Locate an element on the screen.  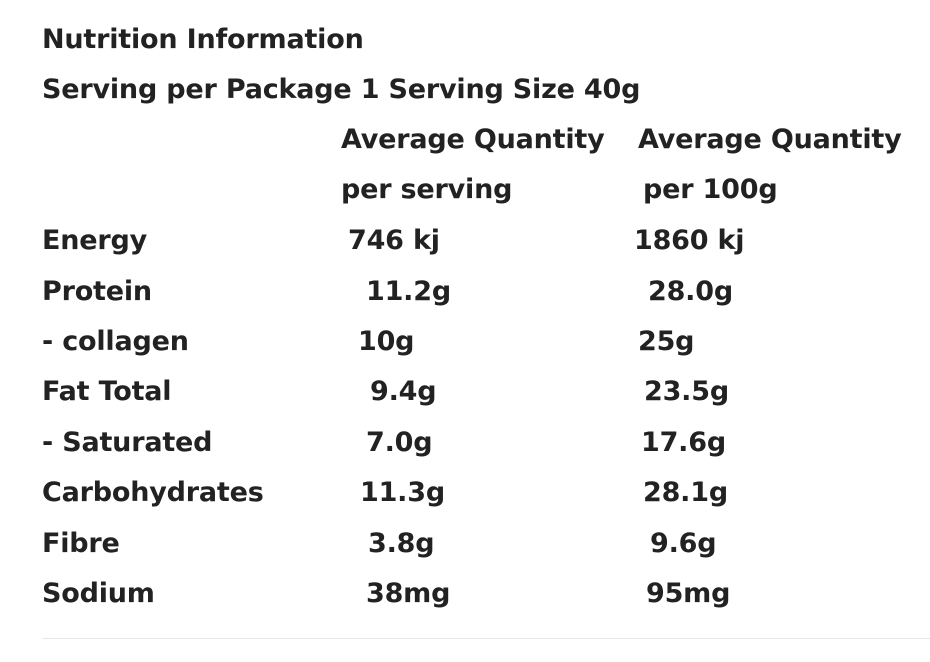
serving-info: Serving per Package 1 Serving Size 40g is located at coordinates (341, 89).